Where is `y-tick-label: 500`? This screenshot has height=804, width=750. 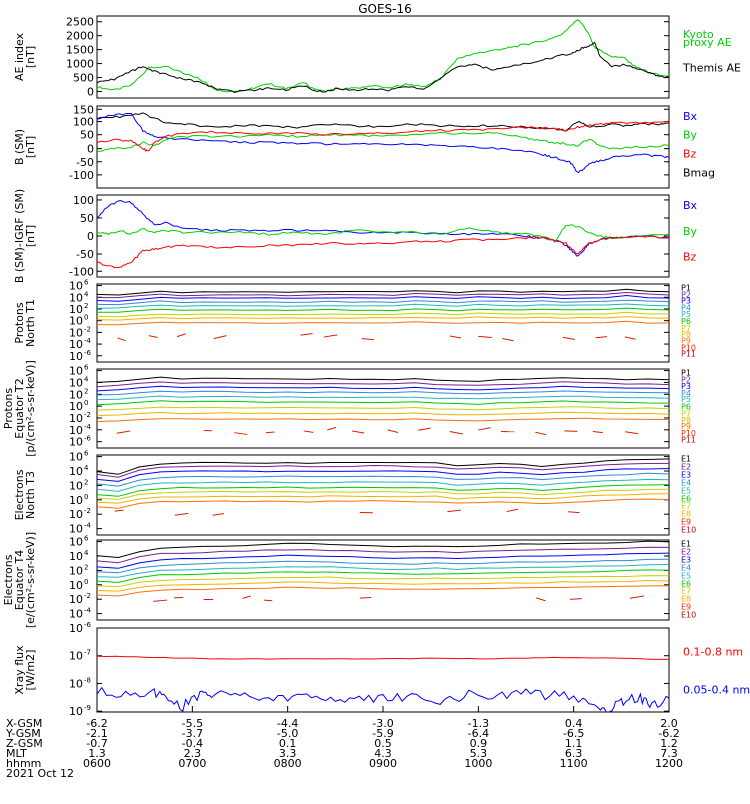
y-tick-label: 500 is located at coordinates (83, 78).